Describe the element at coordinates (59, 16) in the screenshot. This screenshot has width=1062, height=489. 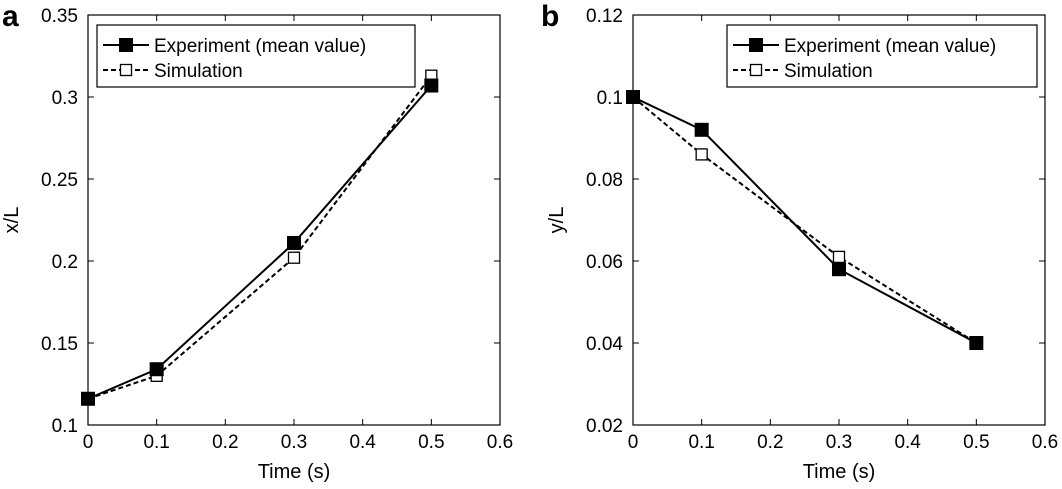
I see `y-tick-label: 0.35` at that location.